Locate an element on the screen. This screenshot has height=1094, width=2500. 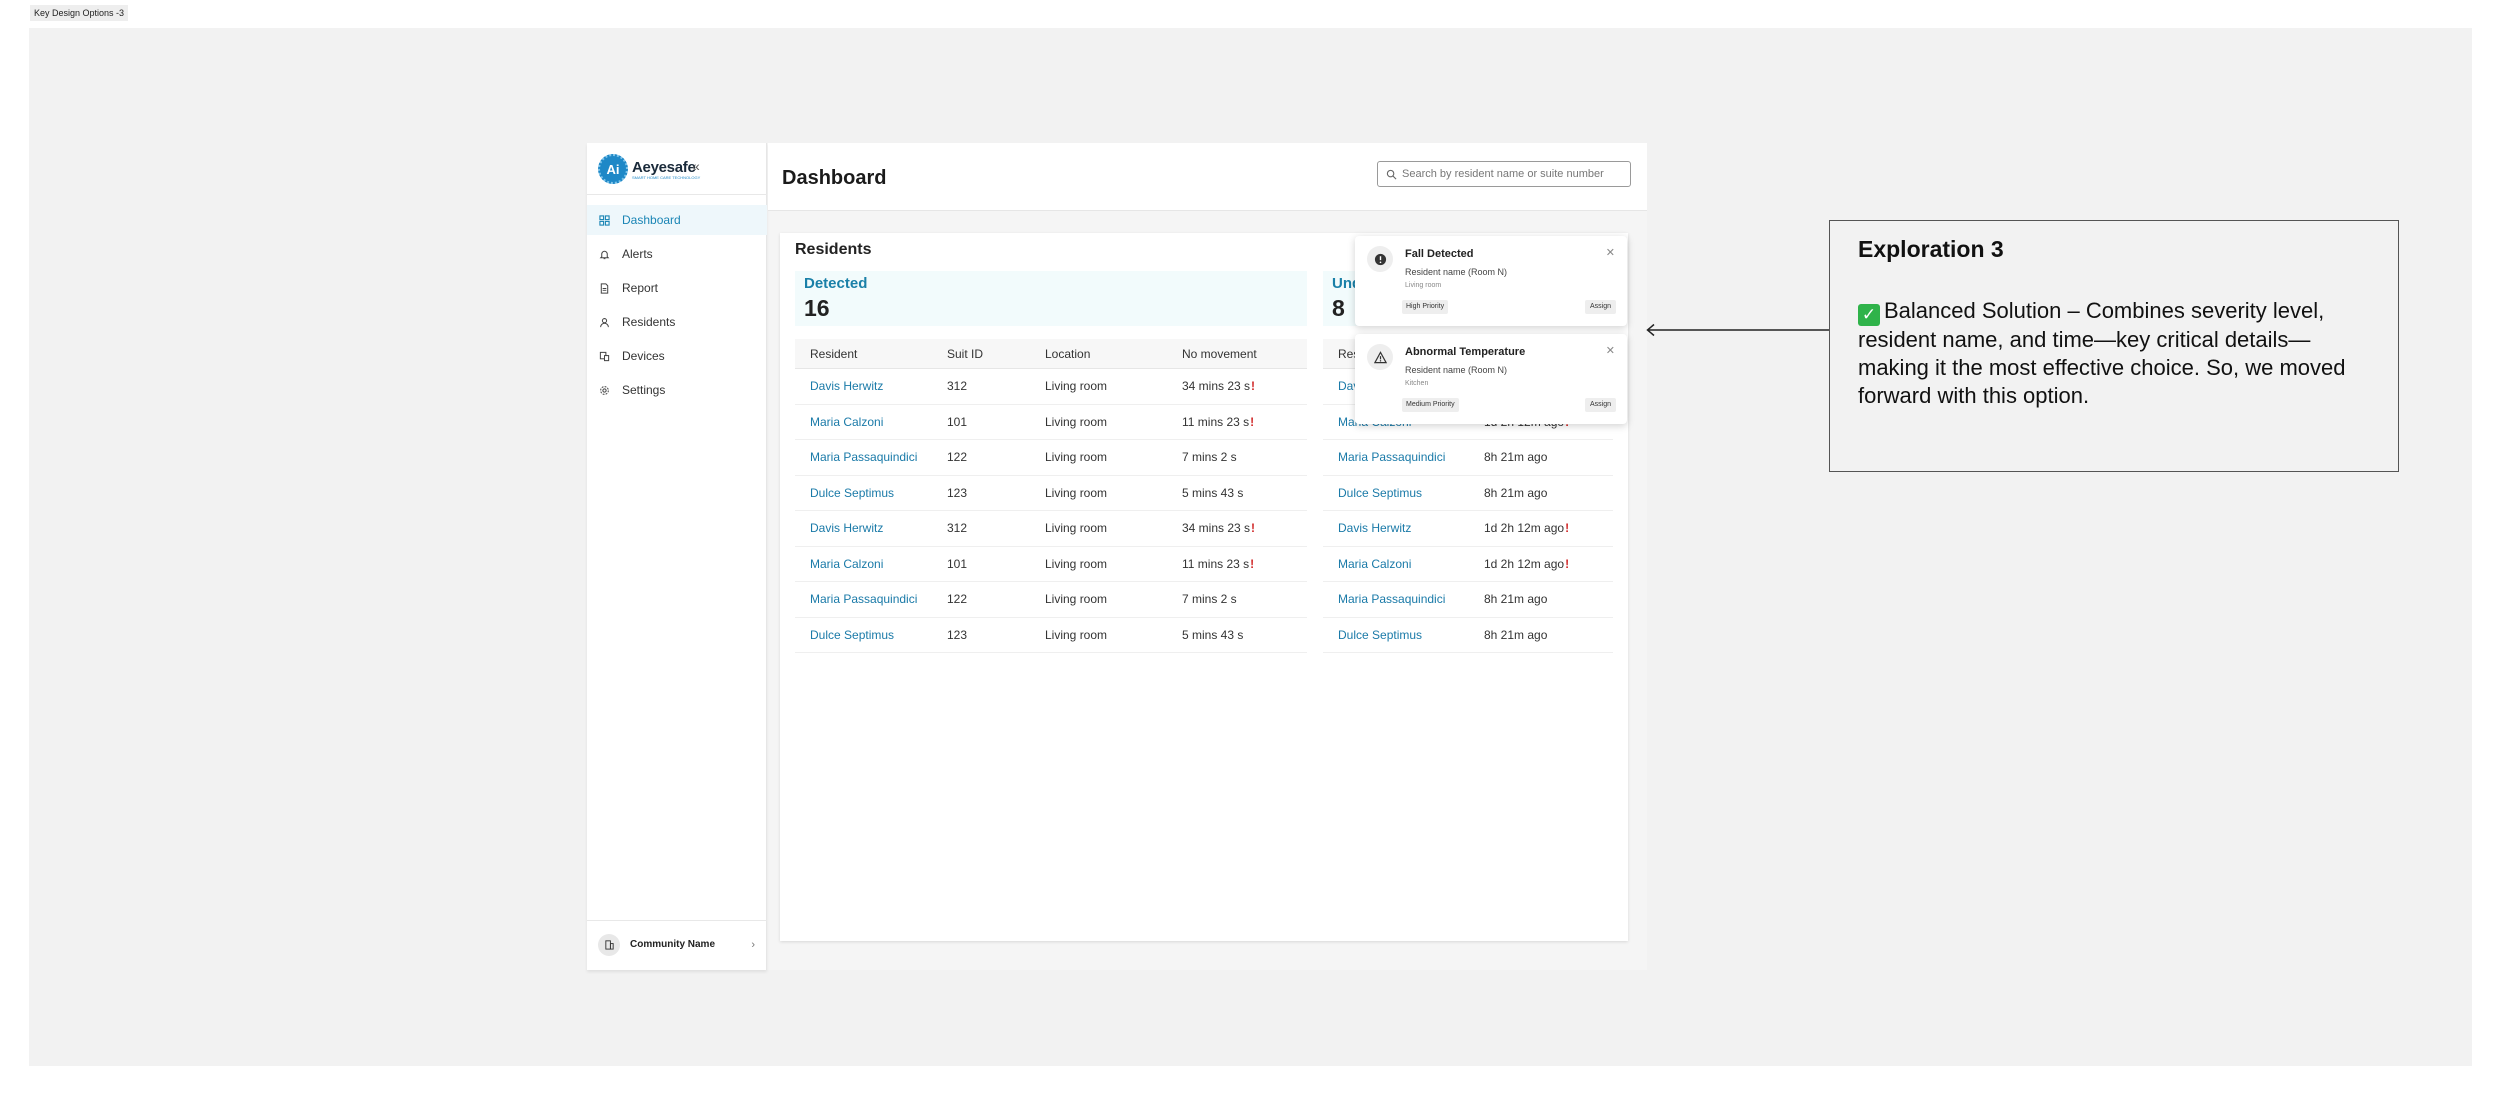
resident-name-link-text: Maria Calzoni is located at coordinates (847, 421).